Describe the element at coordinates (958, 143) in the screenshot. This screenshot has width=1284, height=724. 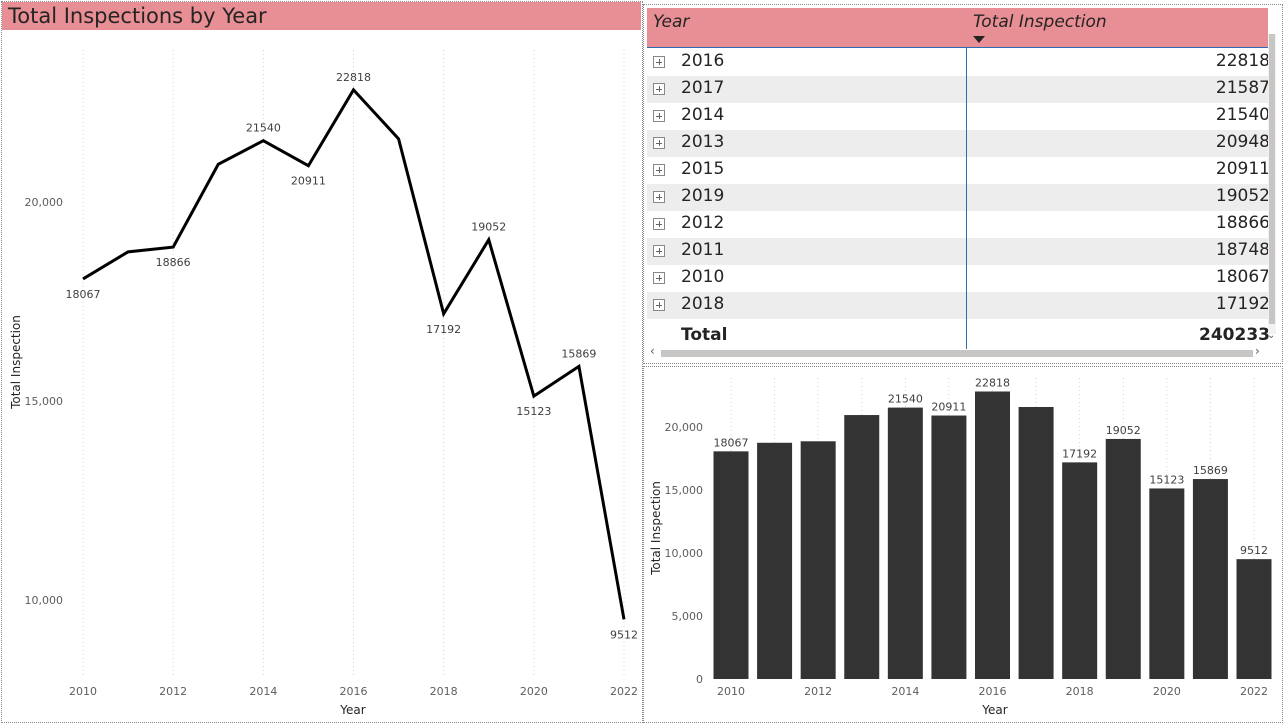
I see `table-row: 2013 20948` at that location.